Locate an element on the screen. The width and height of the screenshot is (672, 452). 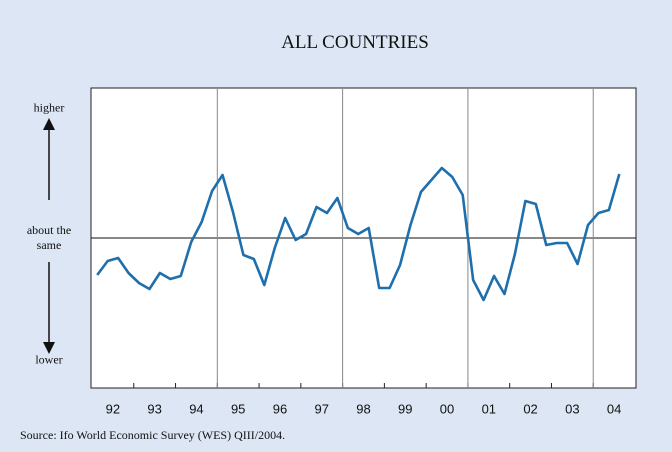
y-tick-label: about the same is located at coordinates (49, 237).